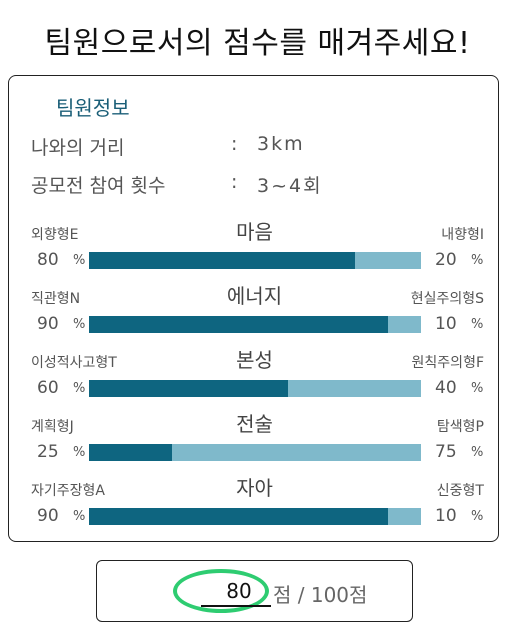 The width and height of the screenshot is (515, 639). I want to click on trait-right-percent: 40, so click(446, 388).